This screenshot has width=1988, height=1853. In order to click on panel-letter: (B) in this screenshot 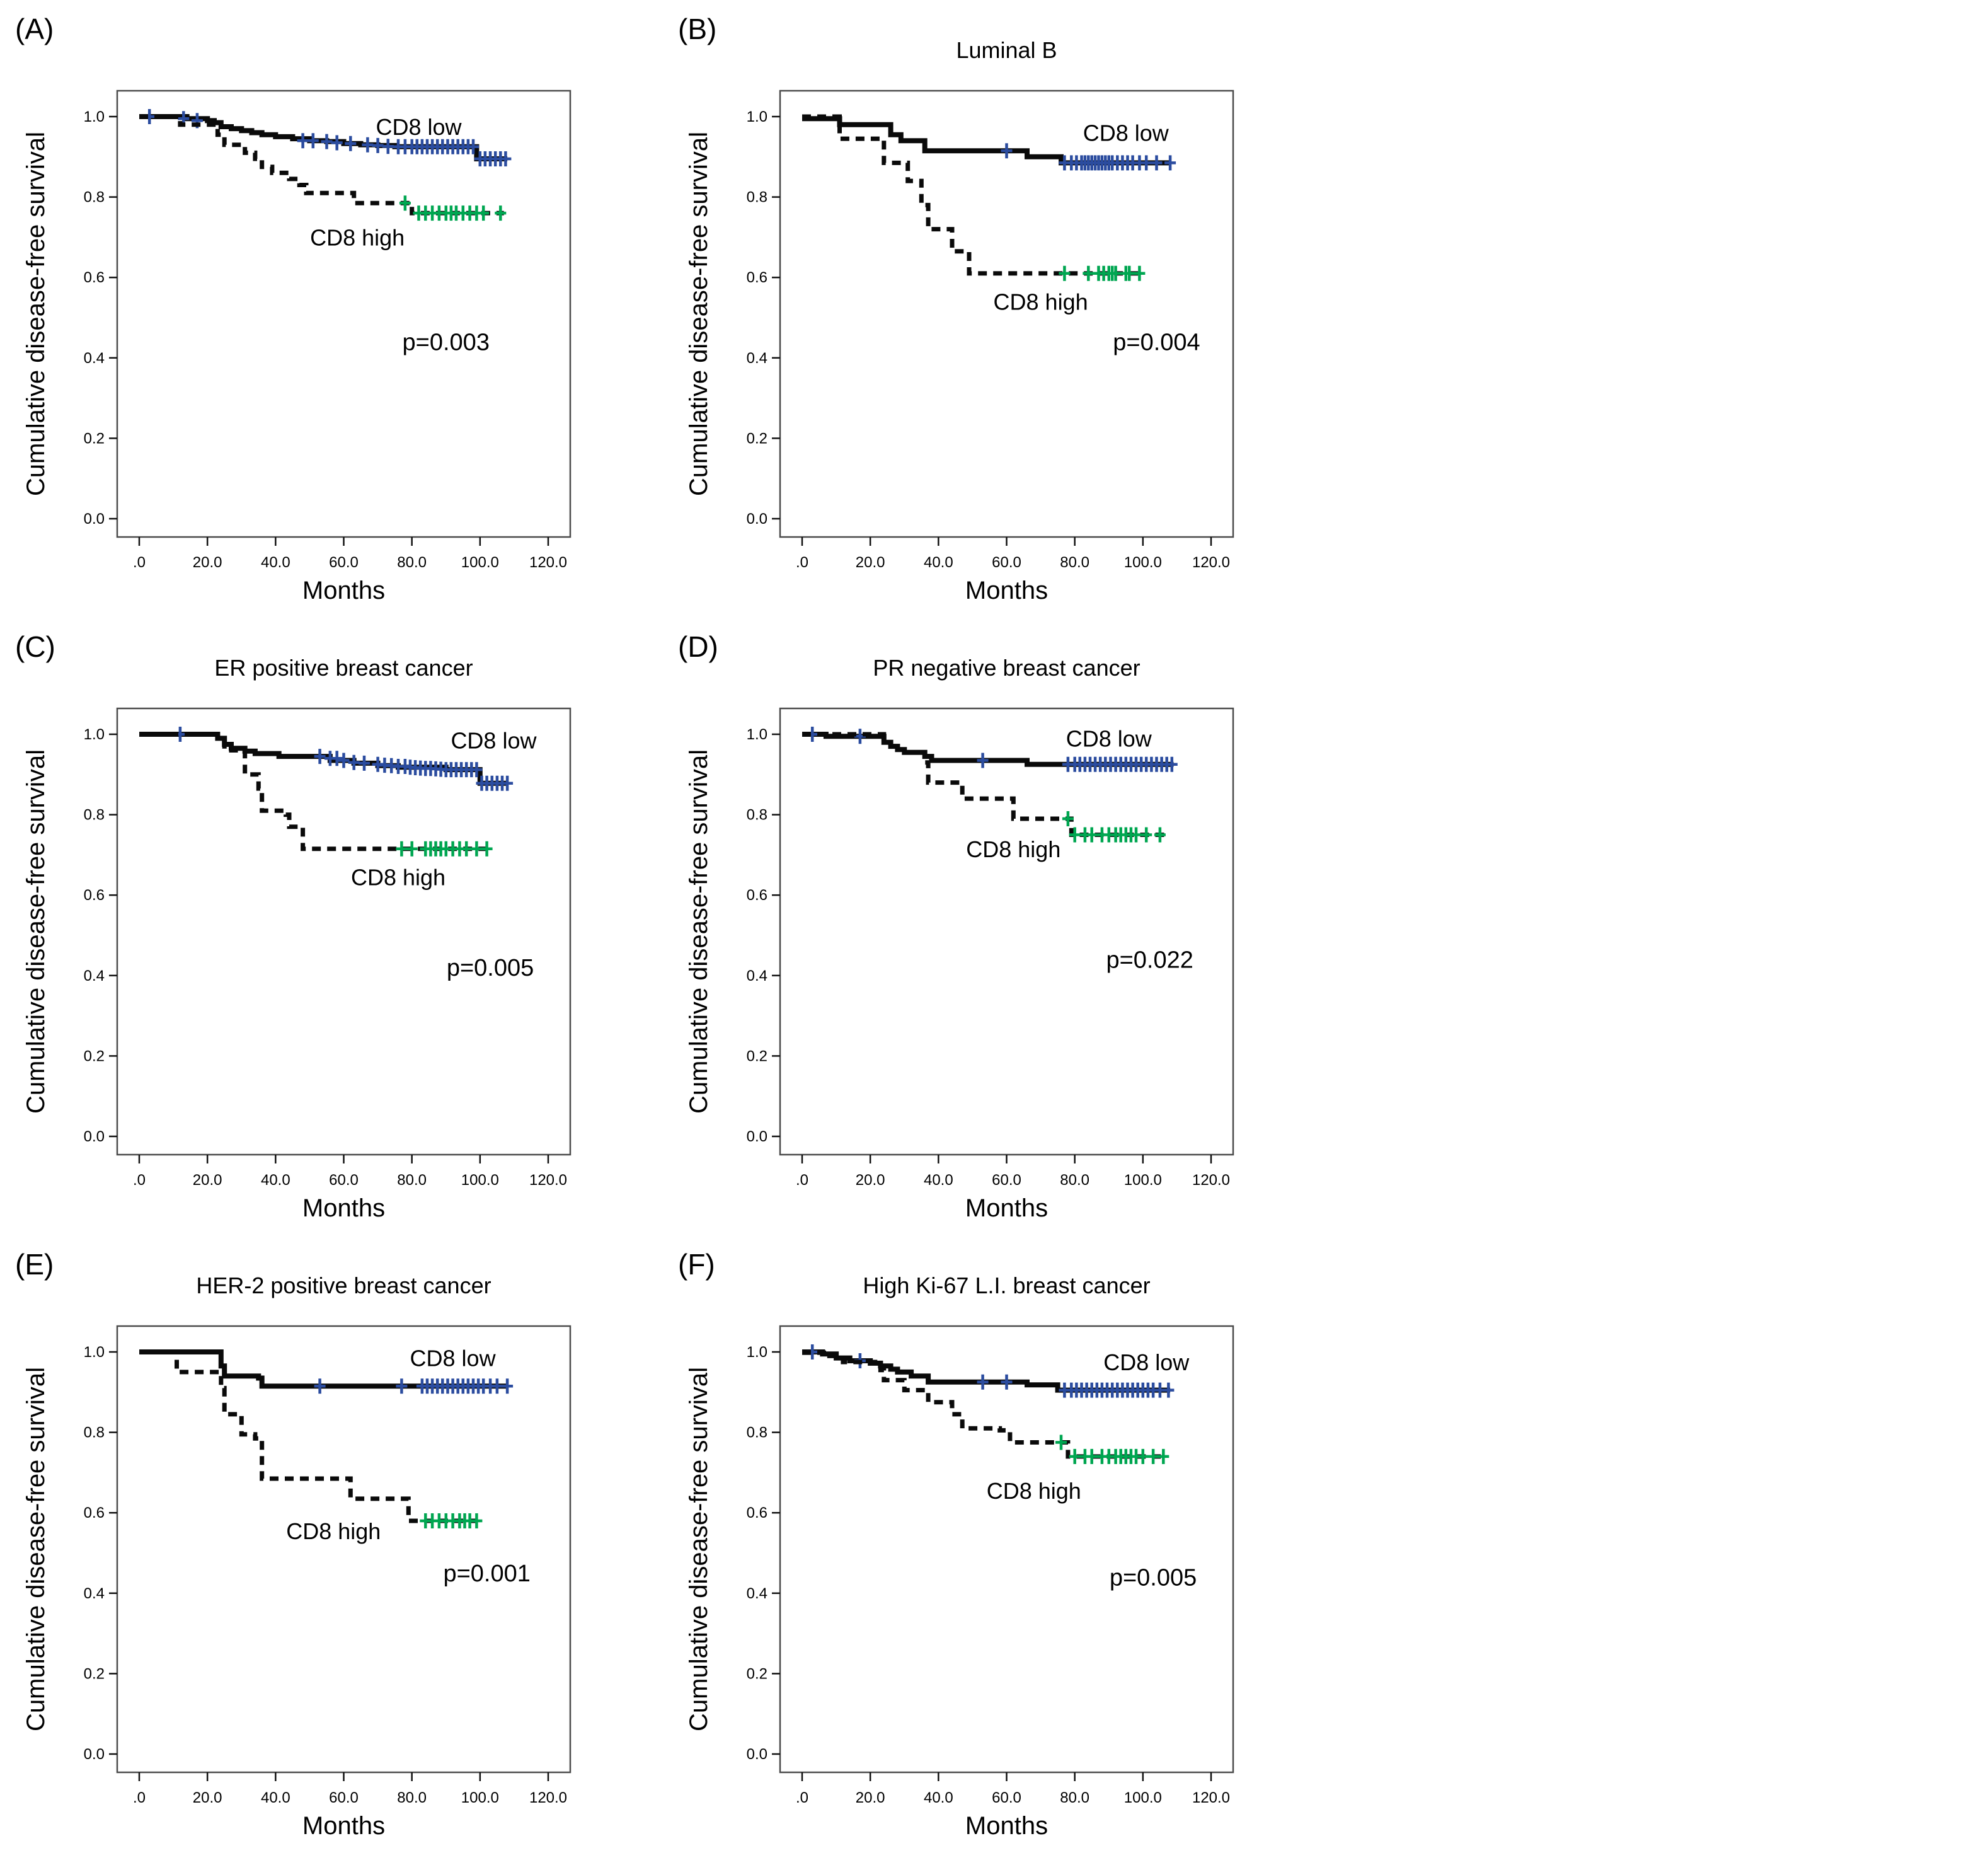, I will do `click(697, 29)`.